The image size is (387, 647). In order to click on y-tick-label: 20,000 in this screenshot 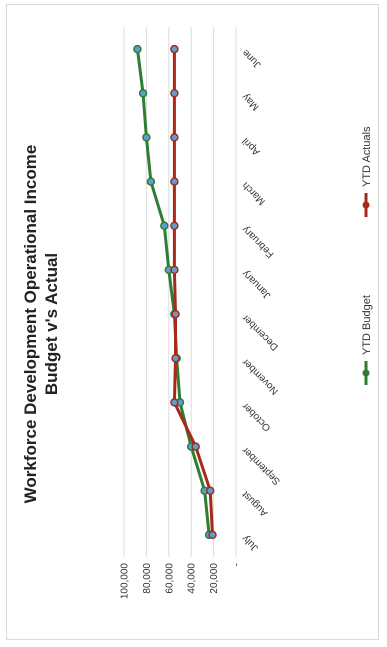, I will do `click(214, 578)`.